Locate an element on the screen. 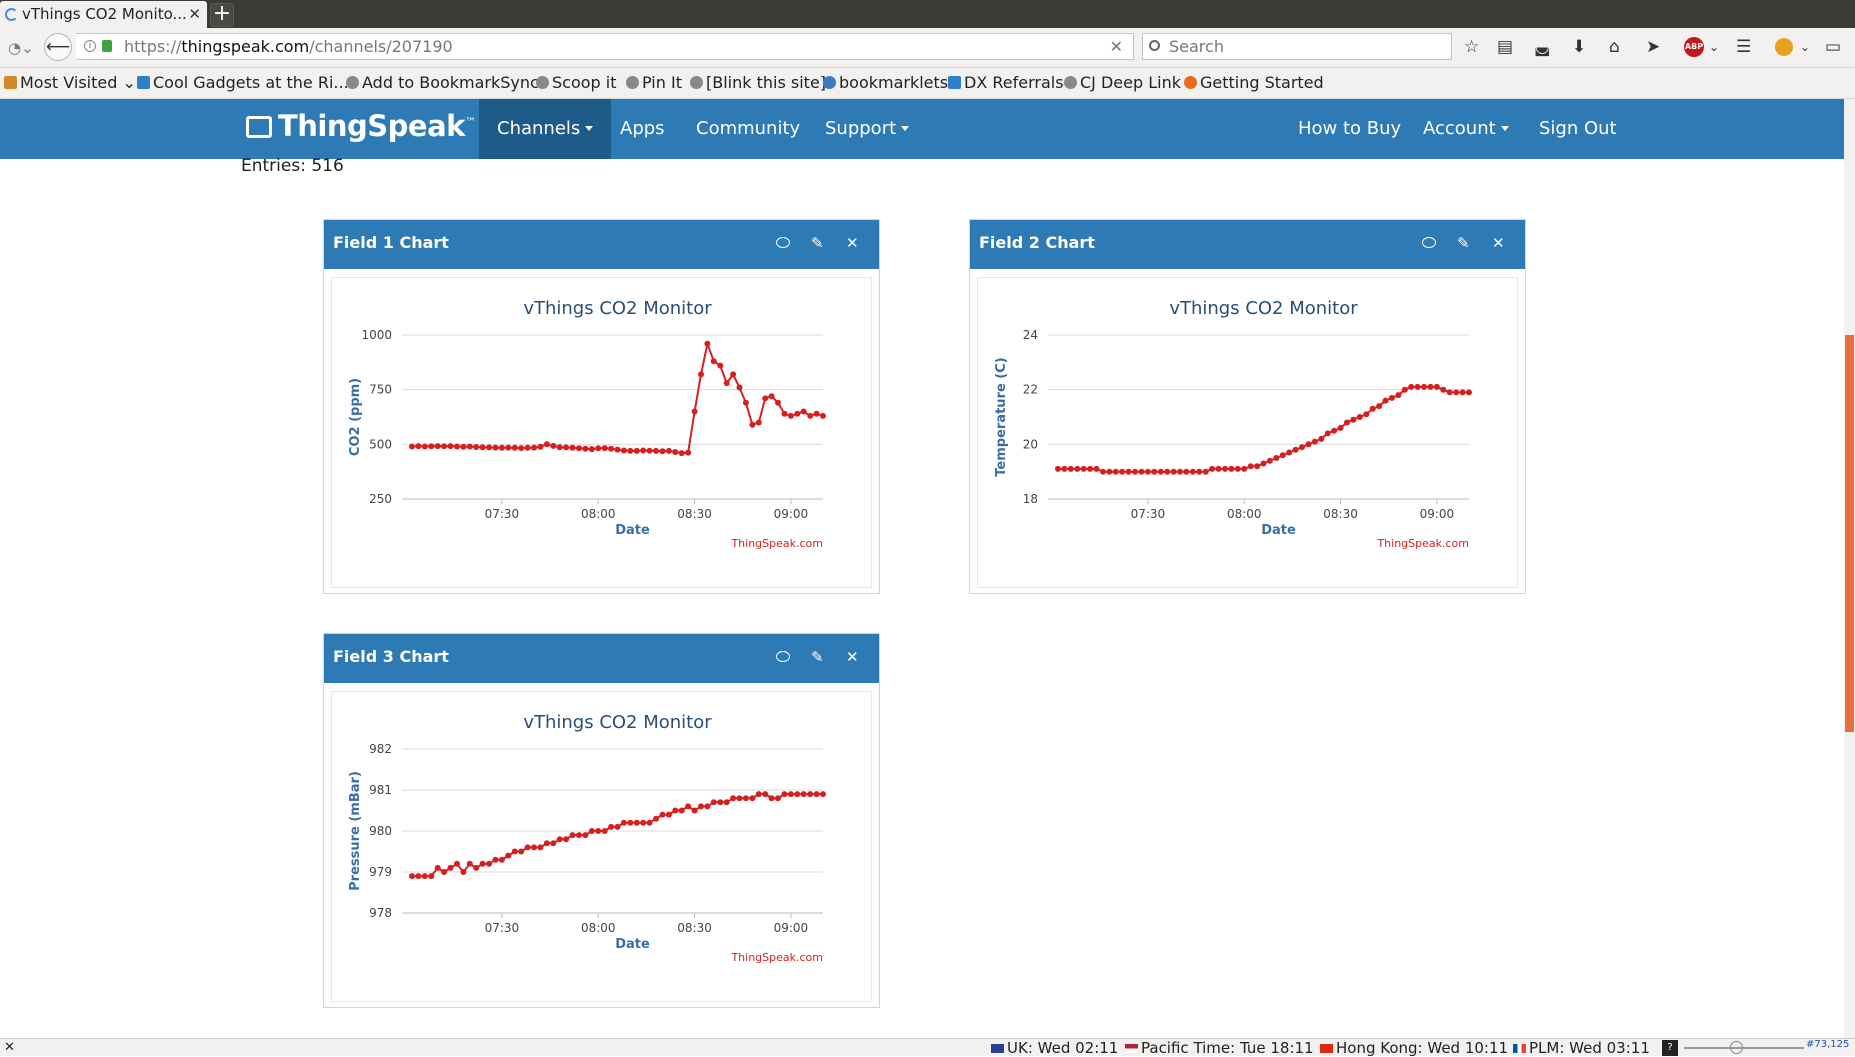  nav-account: Account is located at coordinates (1466, 129).